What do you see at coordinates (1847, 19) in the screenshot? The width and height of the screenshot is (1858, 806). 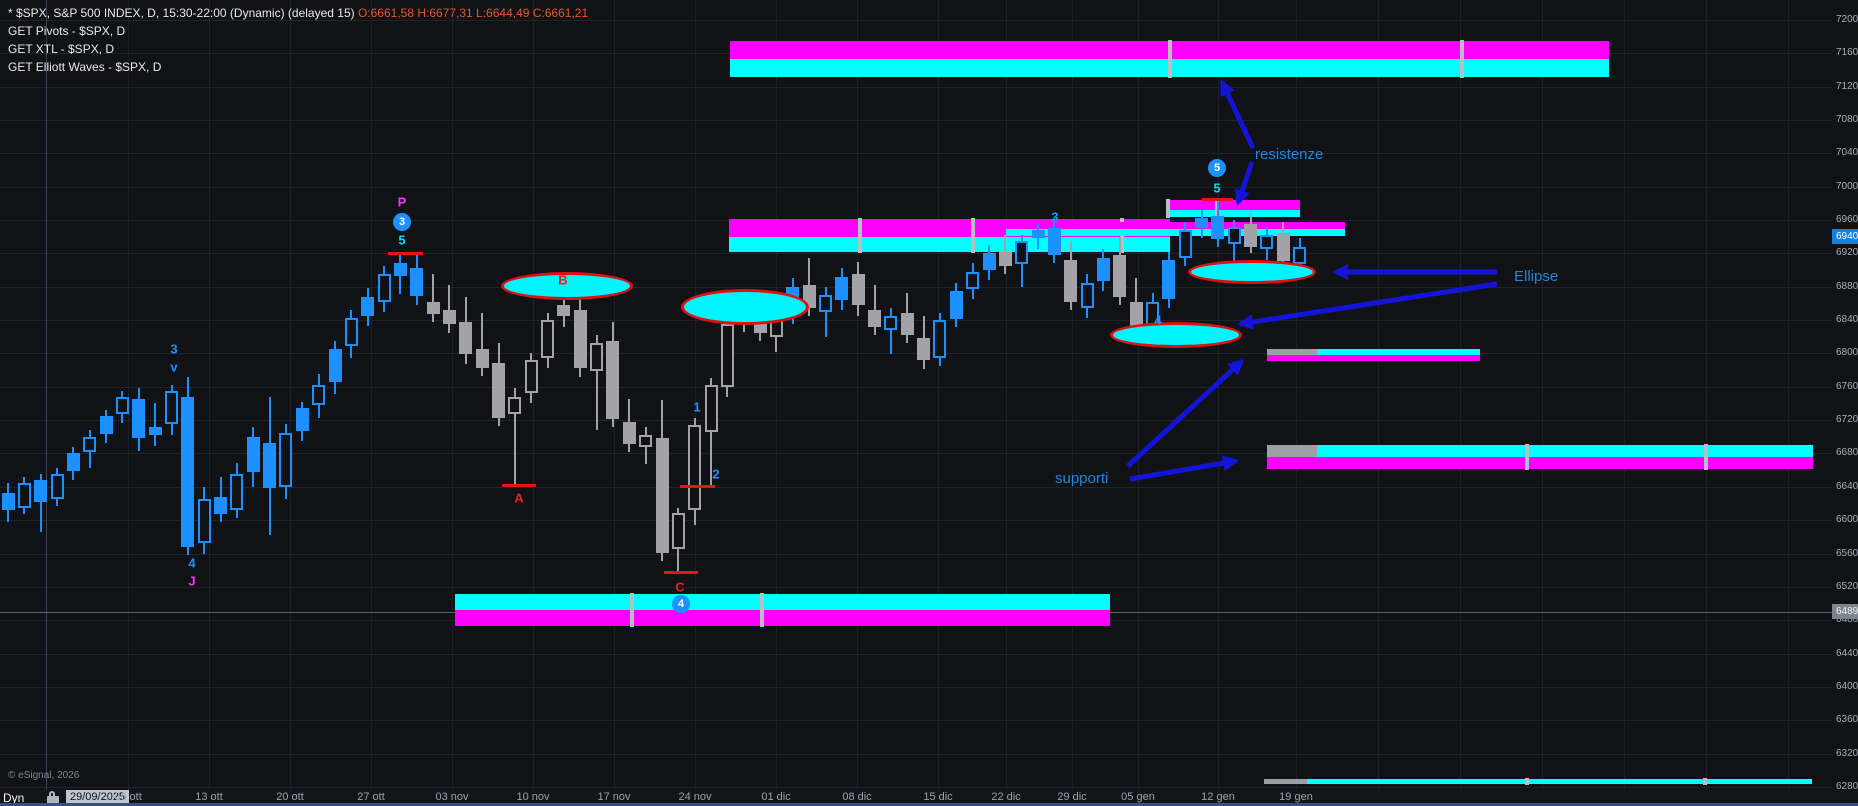 I see `price-axis-label: 7200,00` at bounding box center [1847, 19].